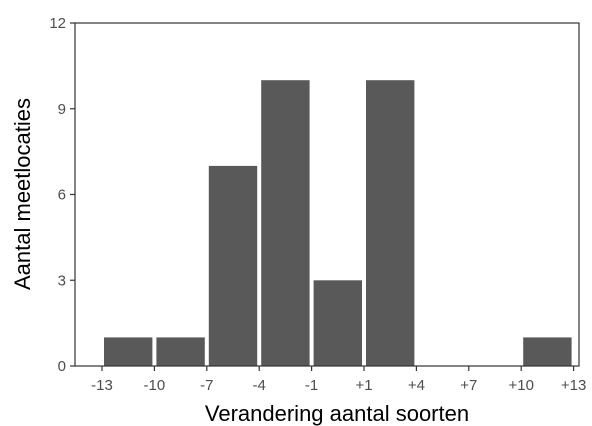 The image size is (592, 426). What do you see at coordinates (468, 385) in the screenshot?
I see `x-tick-label: +7` at bounding box center [468, 385].